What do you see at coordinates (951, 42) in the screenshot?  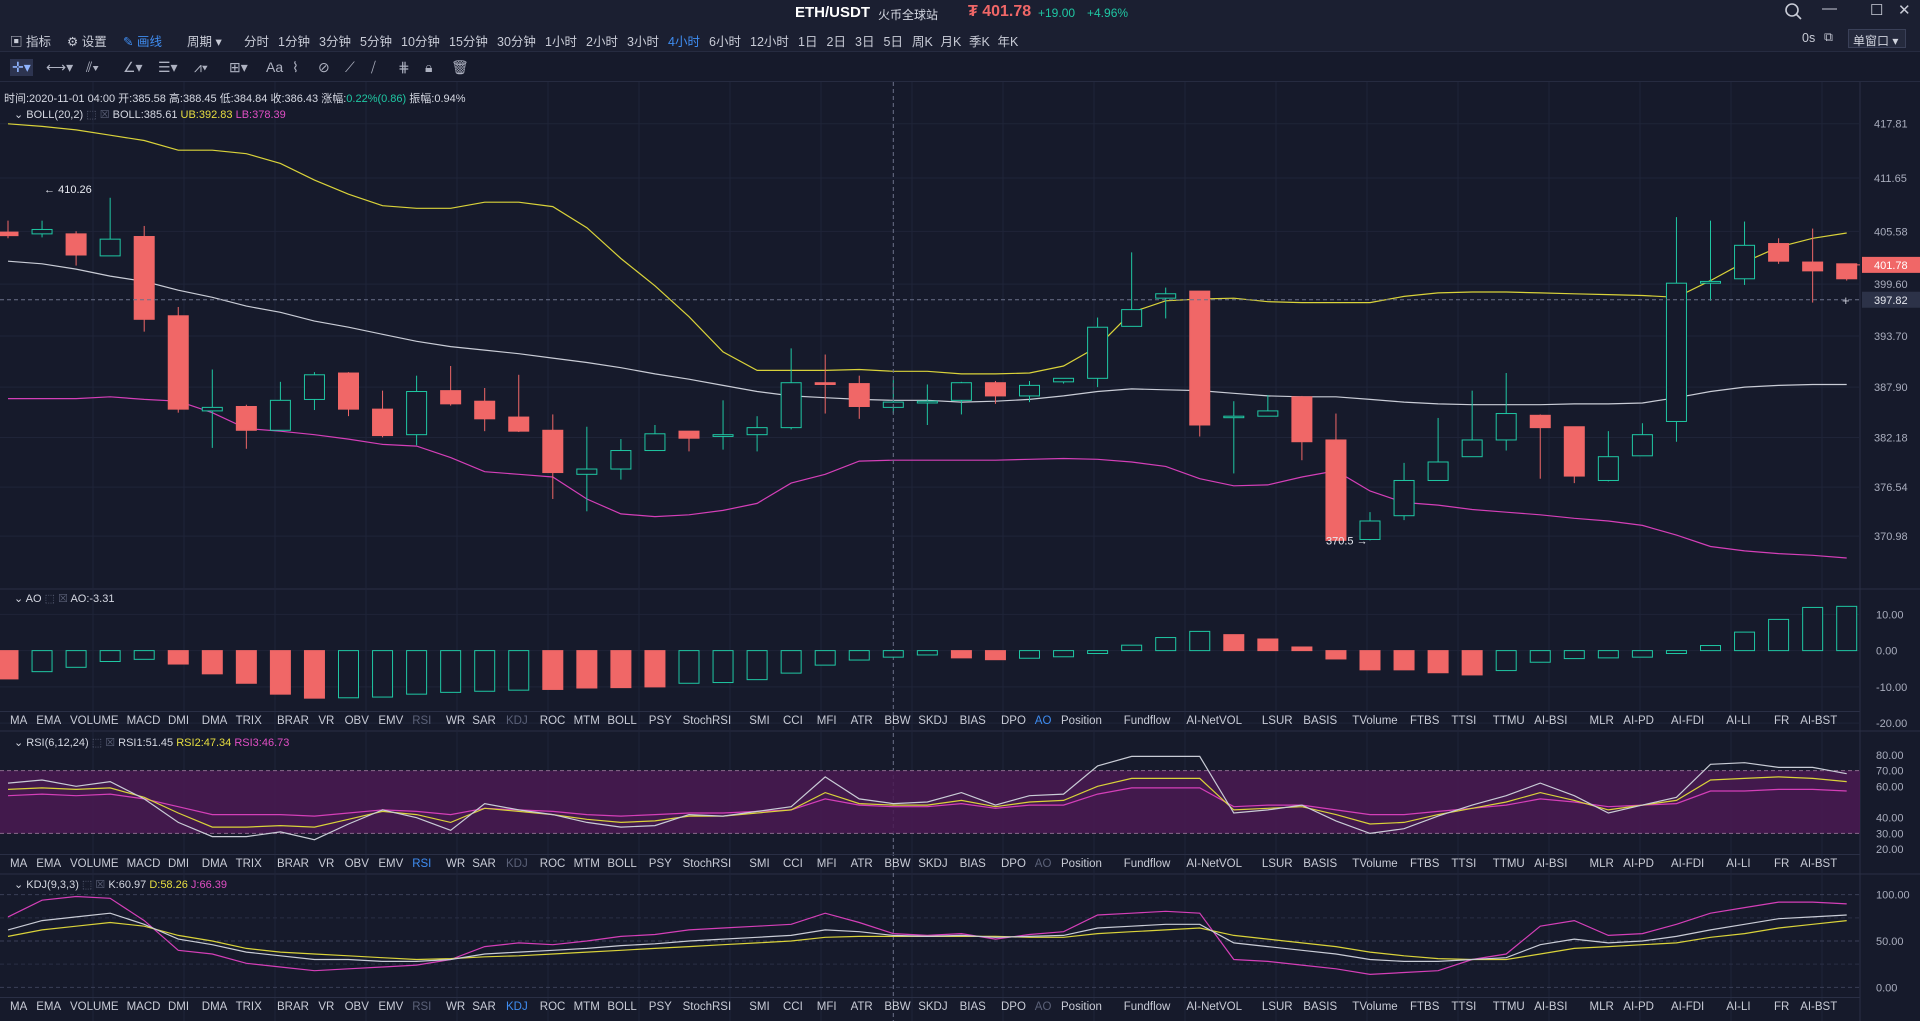 I see `period-option: 月K` at bounding box center [951, 42].